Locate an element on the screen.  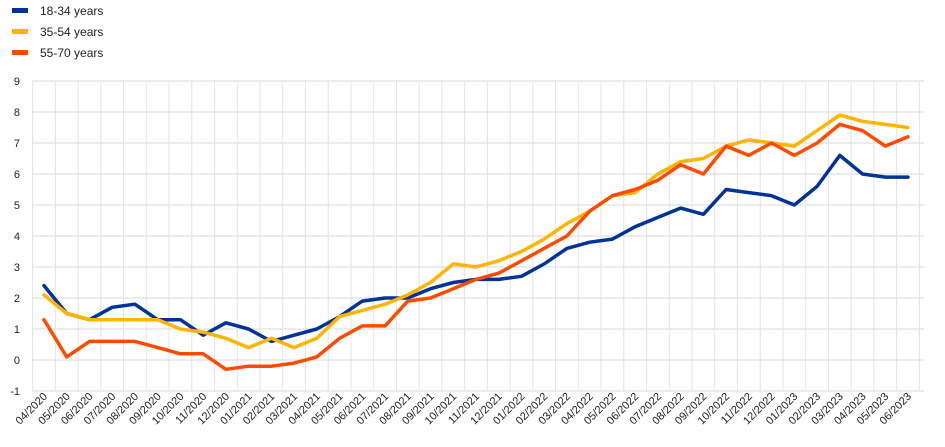
y-tick-label: 9 is located at coordinates (17, 82).